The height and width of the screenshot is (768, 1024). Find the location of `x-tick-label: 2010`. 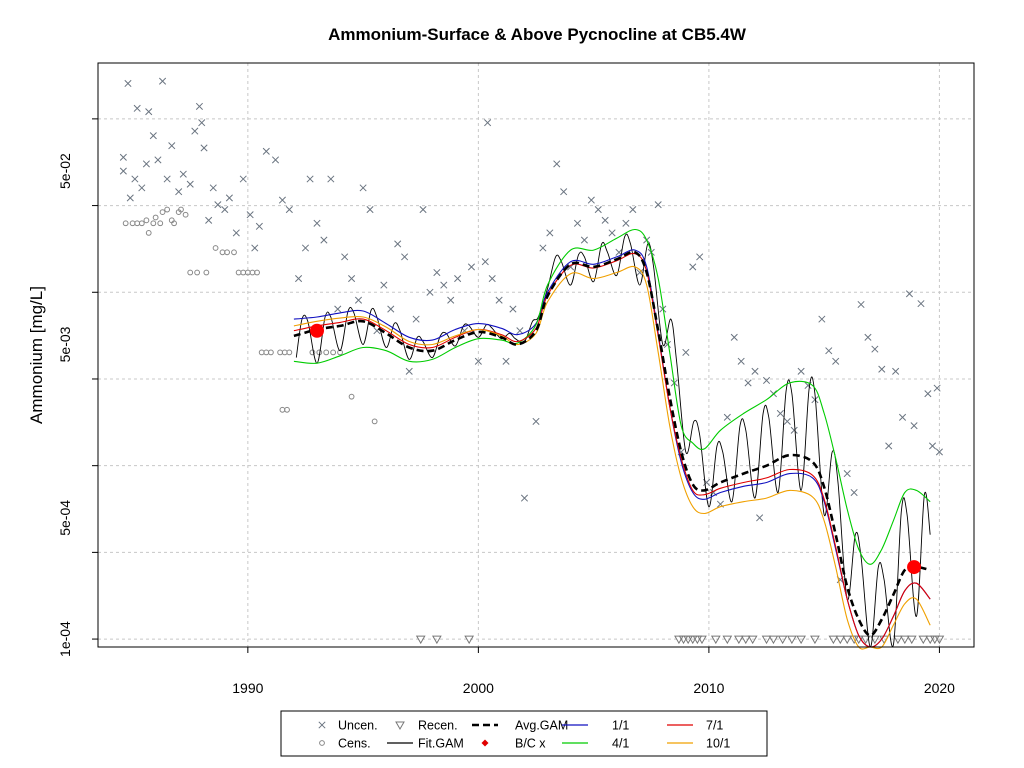

x-tick-label: 2010 is located at coordinates (708, 688).